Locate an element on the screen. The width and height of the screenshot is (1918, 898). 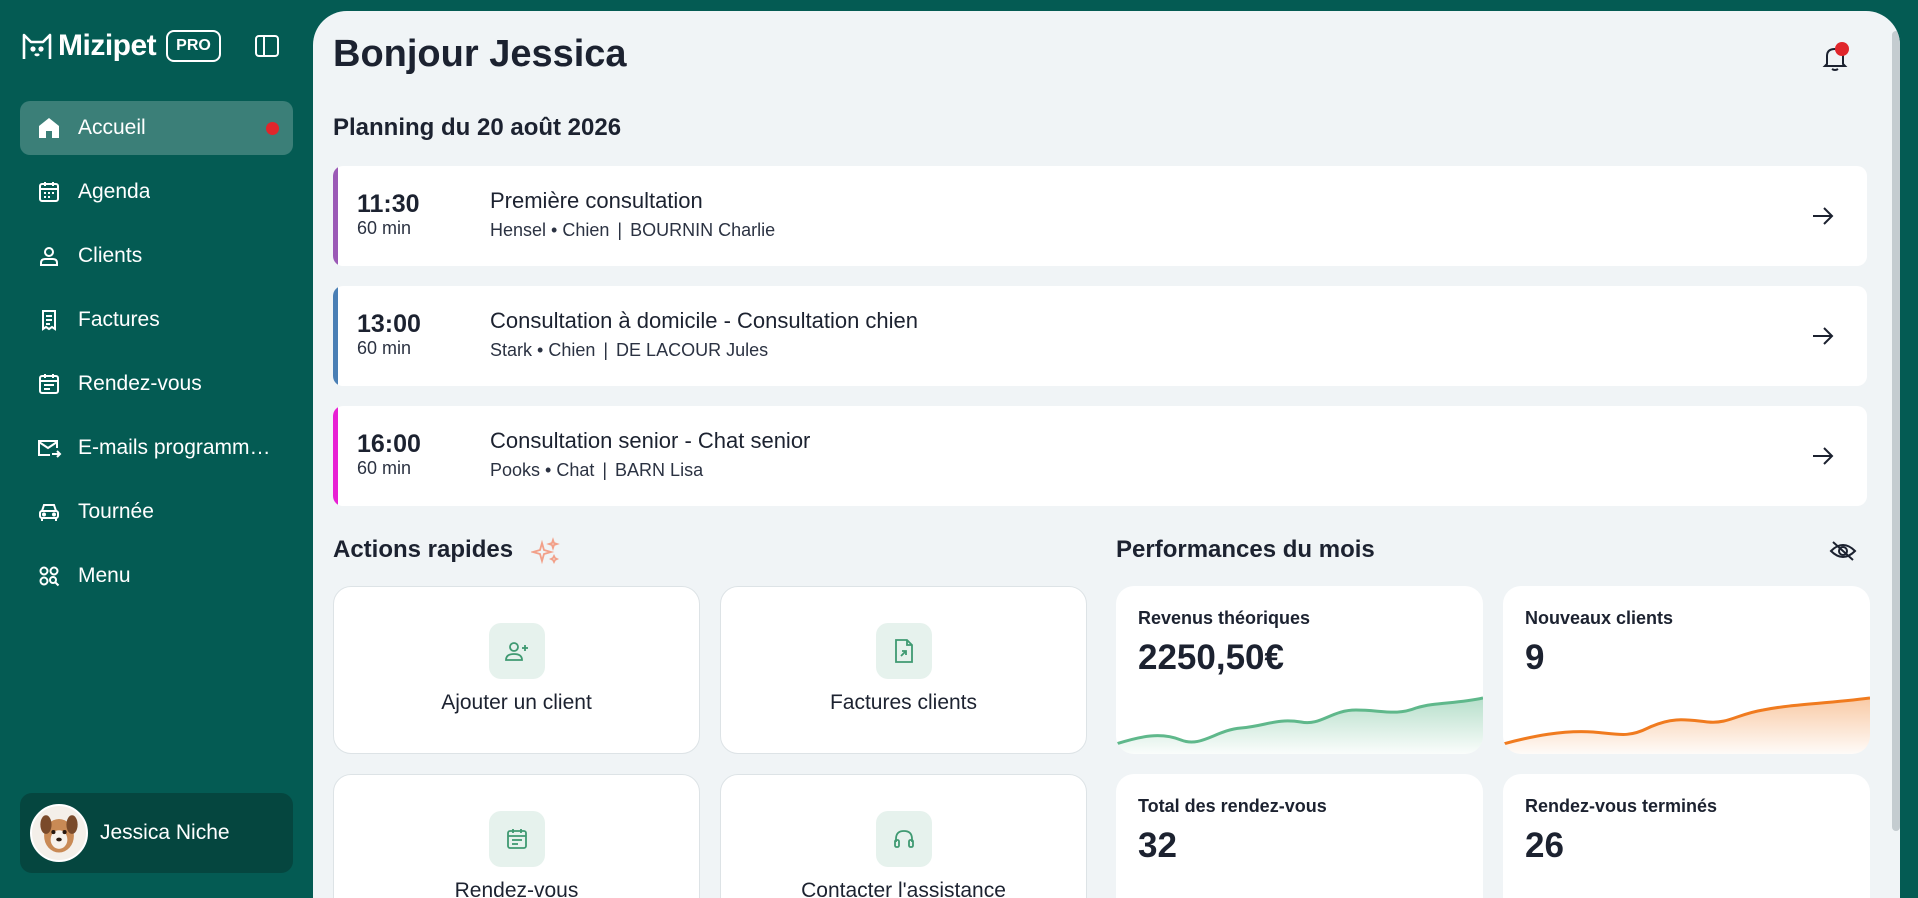
new-clients-card: Nouveaux clients 9 is located at coordinates (1686, 670).